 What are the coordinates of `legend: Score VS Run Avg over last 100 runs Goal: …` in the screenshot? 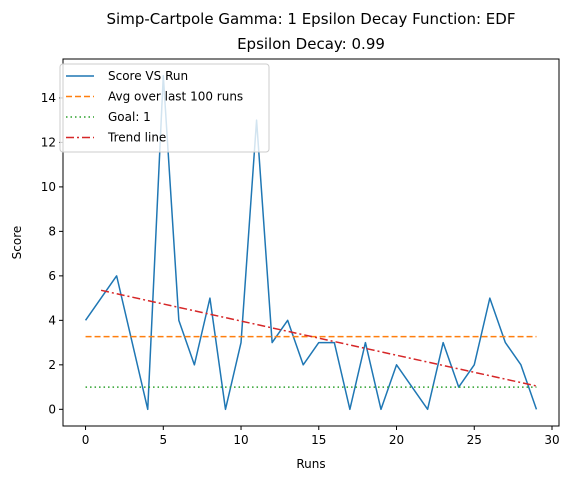 It's located at (164, 108).